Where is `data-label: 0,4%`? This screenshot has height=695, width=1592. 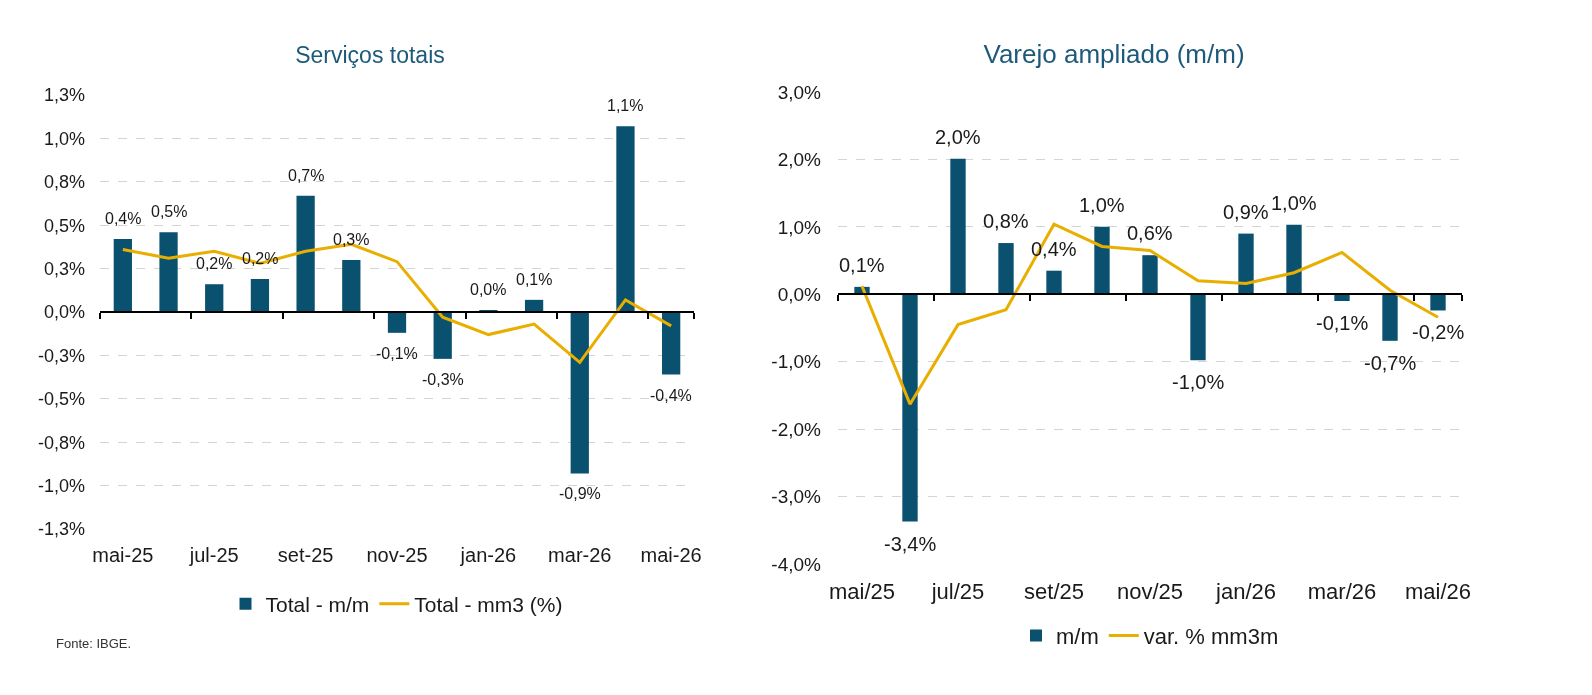
data-label: 0,4% is located at coordinates (123, 218).